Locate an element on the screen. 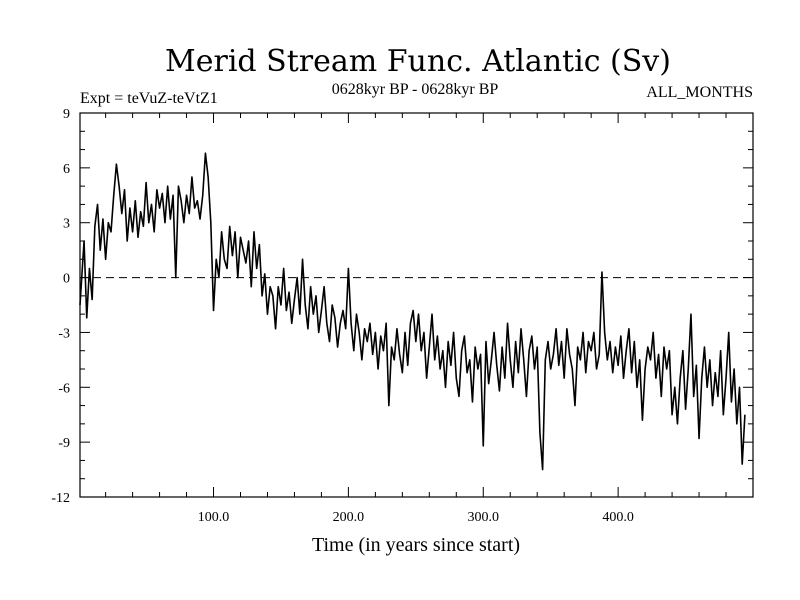 This screenshot has height=600, width=800. y-tick-label: -6 is located at coordinates (64, 388).